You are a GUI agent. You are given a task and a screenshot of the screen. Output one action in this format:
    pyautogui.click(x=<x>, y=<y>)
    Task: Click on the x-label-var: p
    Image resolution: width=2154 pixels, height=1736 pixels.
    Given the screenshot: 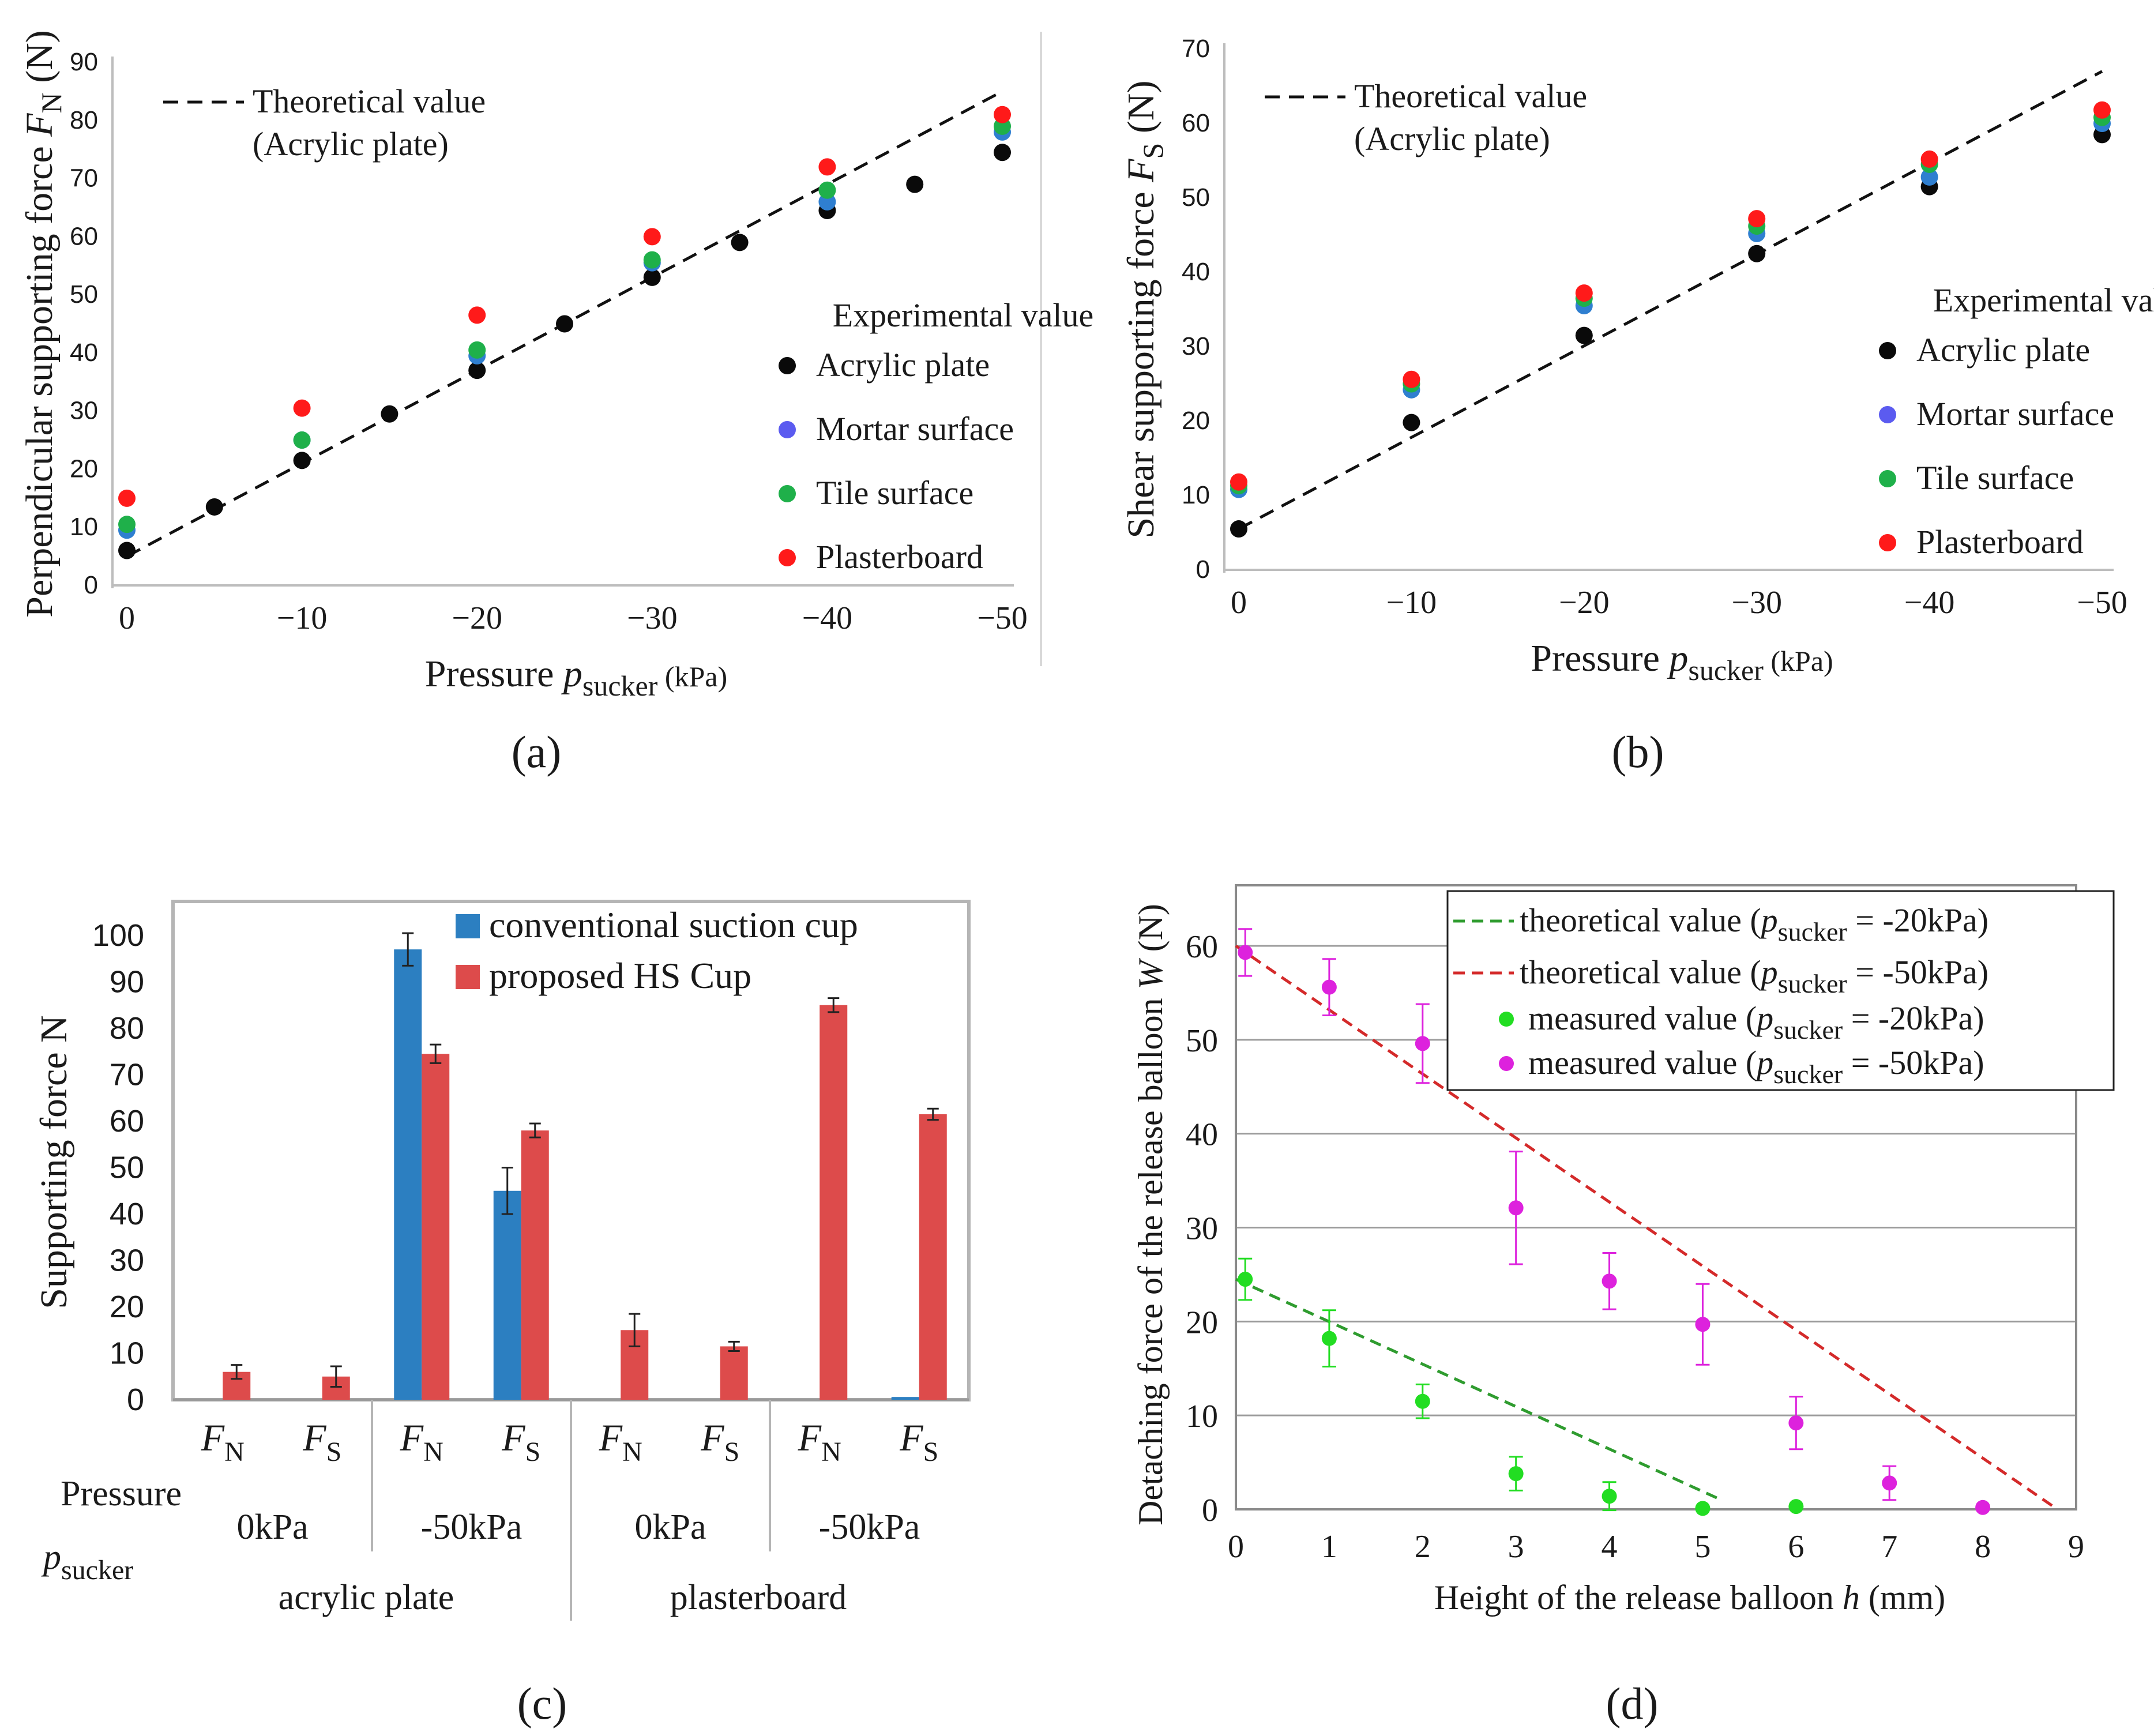 What is the action you would take?
    pyautogui.click(x=1677, y=658)
    